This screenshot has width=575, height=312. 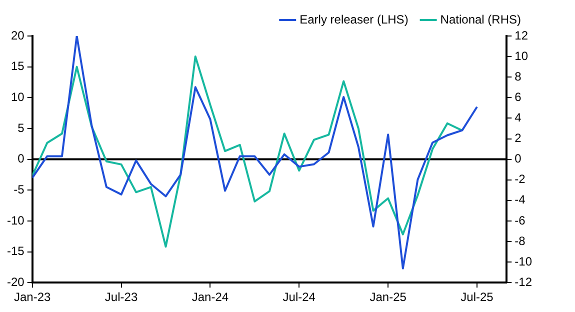 I want to click on y2-tick-label: 2, so click(x=518, y=138).